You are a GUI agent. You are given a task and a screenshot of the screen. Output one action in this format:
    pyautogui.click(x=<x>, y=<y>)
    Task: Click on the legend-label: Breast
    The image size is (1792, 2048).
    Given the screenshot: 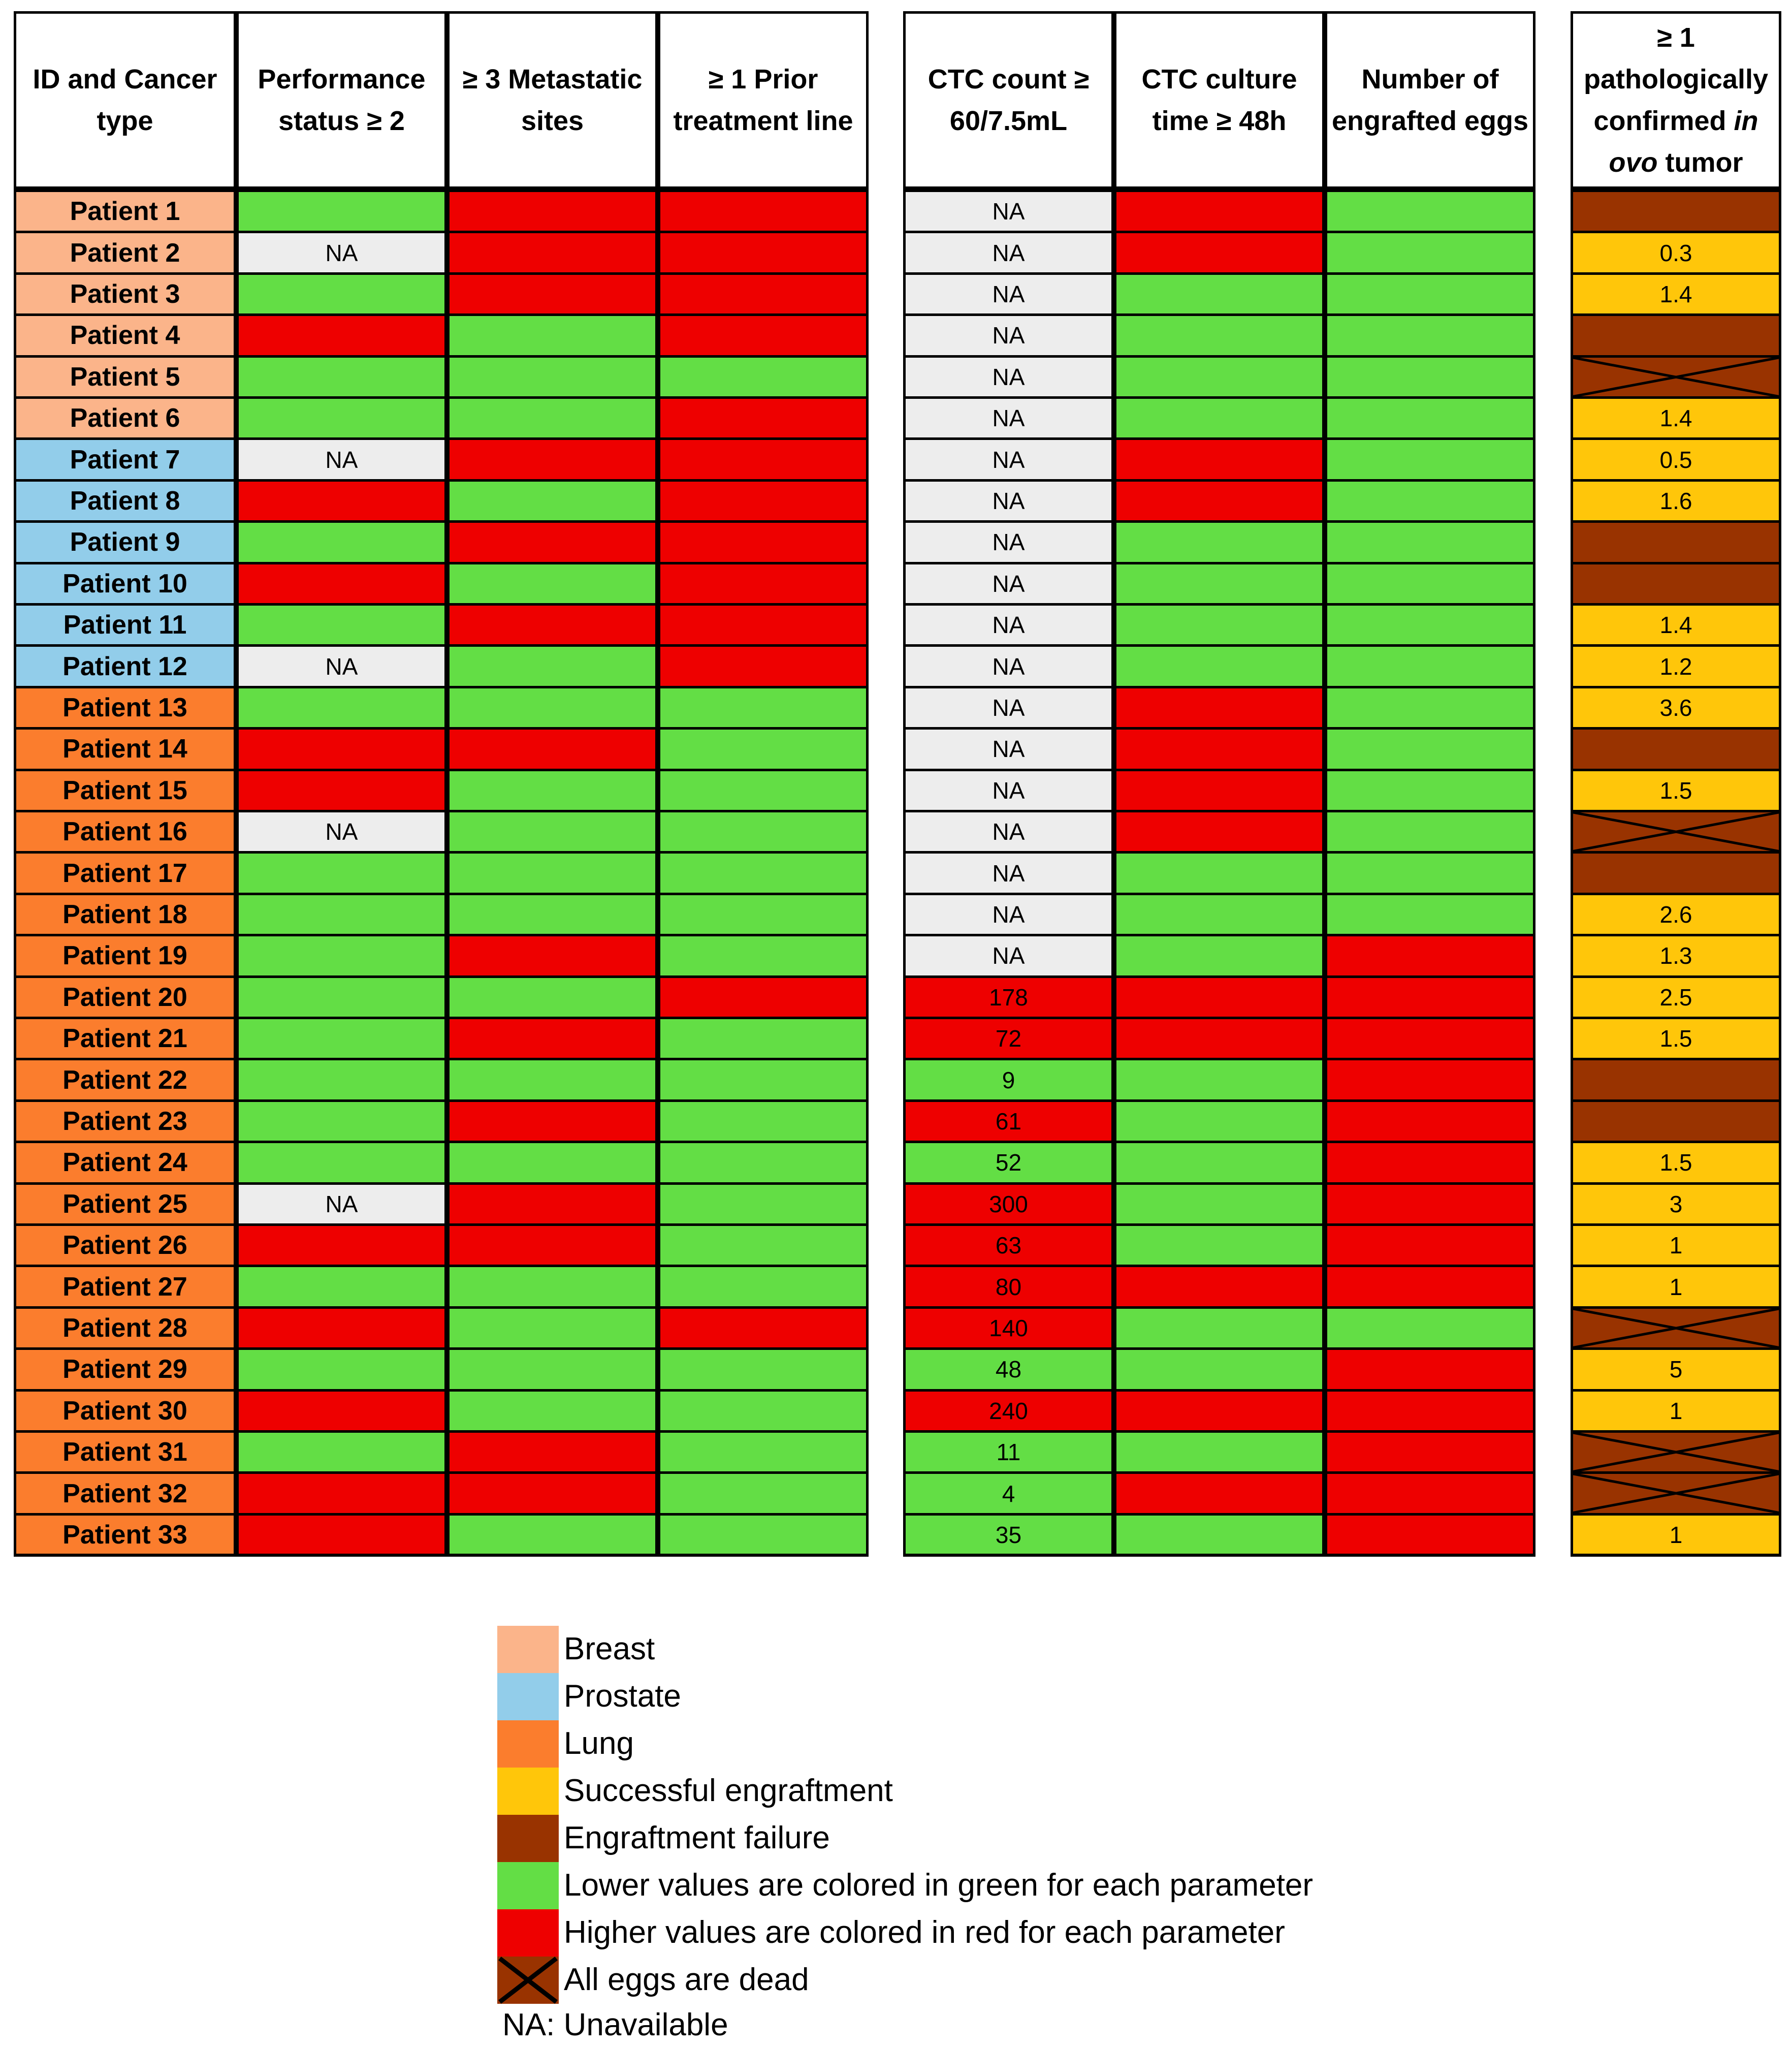 What is the action you would take?
    pyautogui.click(x=609, y=1648)
    